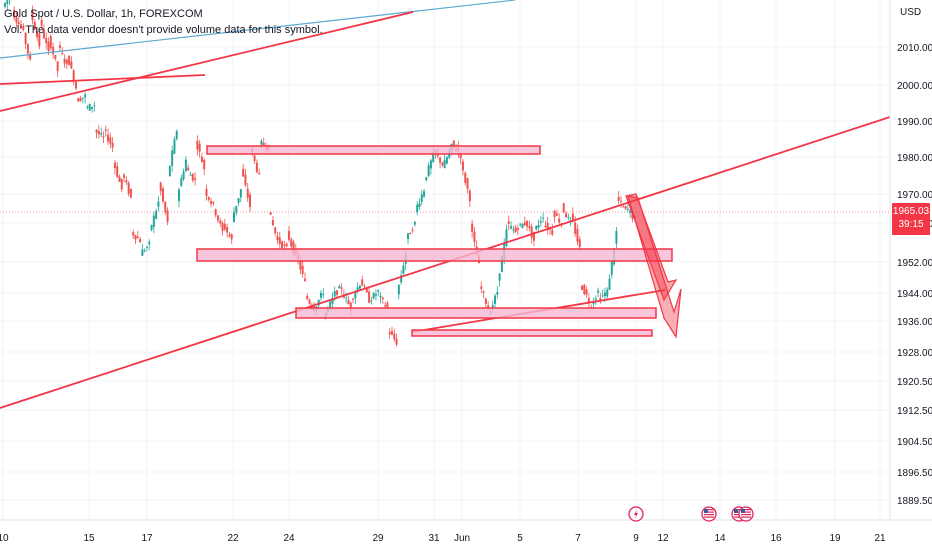  Describe the element at coordinates (443, 538) in the screenshot. I see `time-axis: 10 15 17 22 24 29 31 Jun 5 7 9 12 14 16 19 21` at that location.